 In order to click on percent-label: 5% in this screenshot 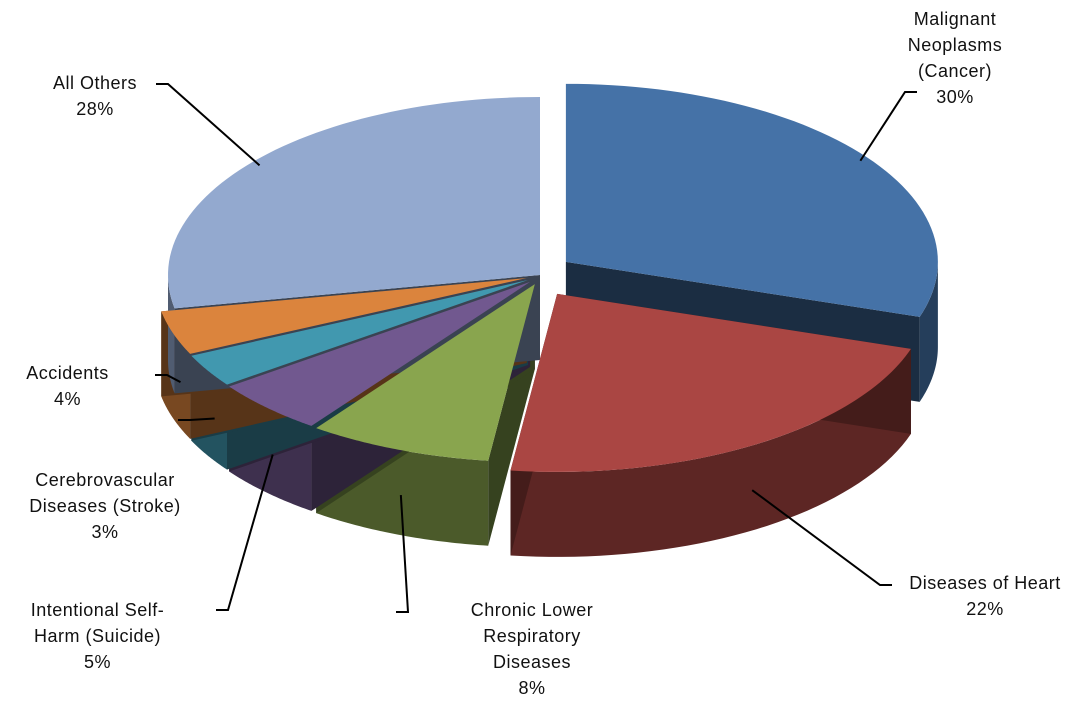, I will do `click(97, 662)`.